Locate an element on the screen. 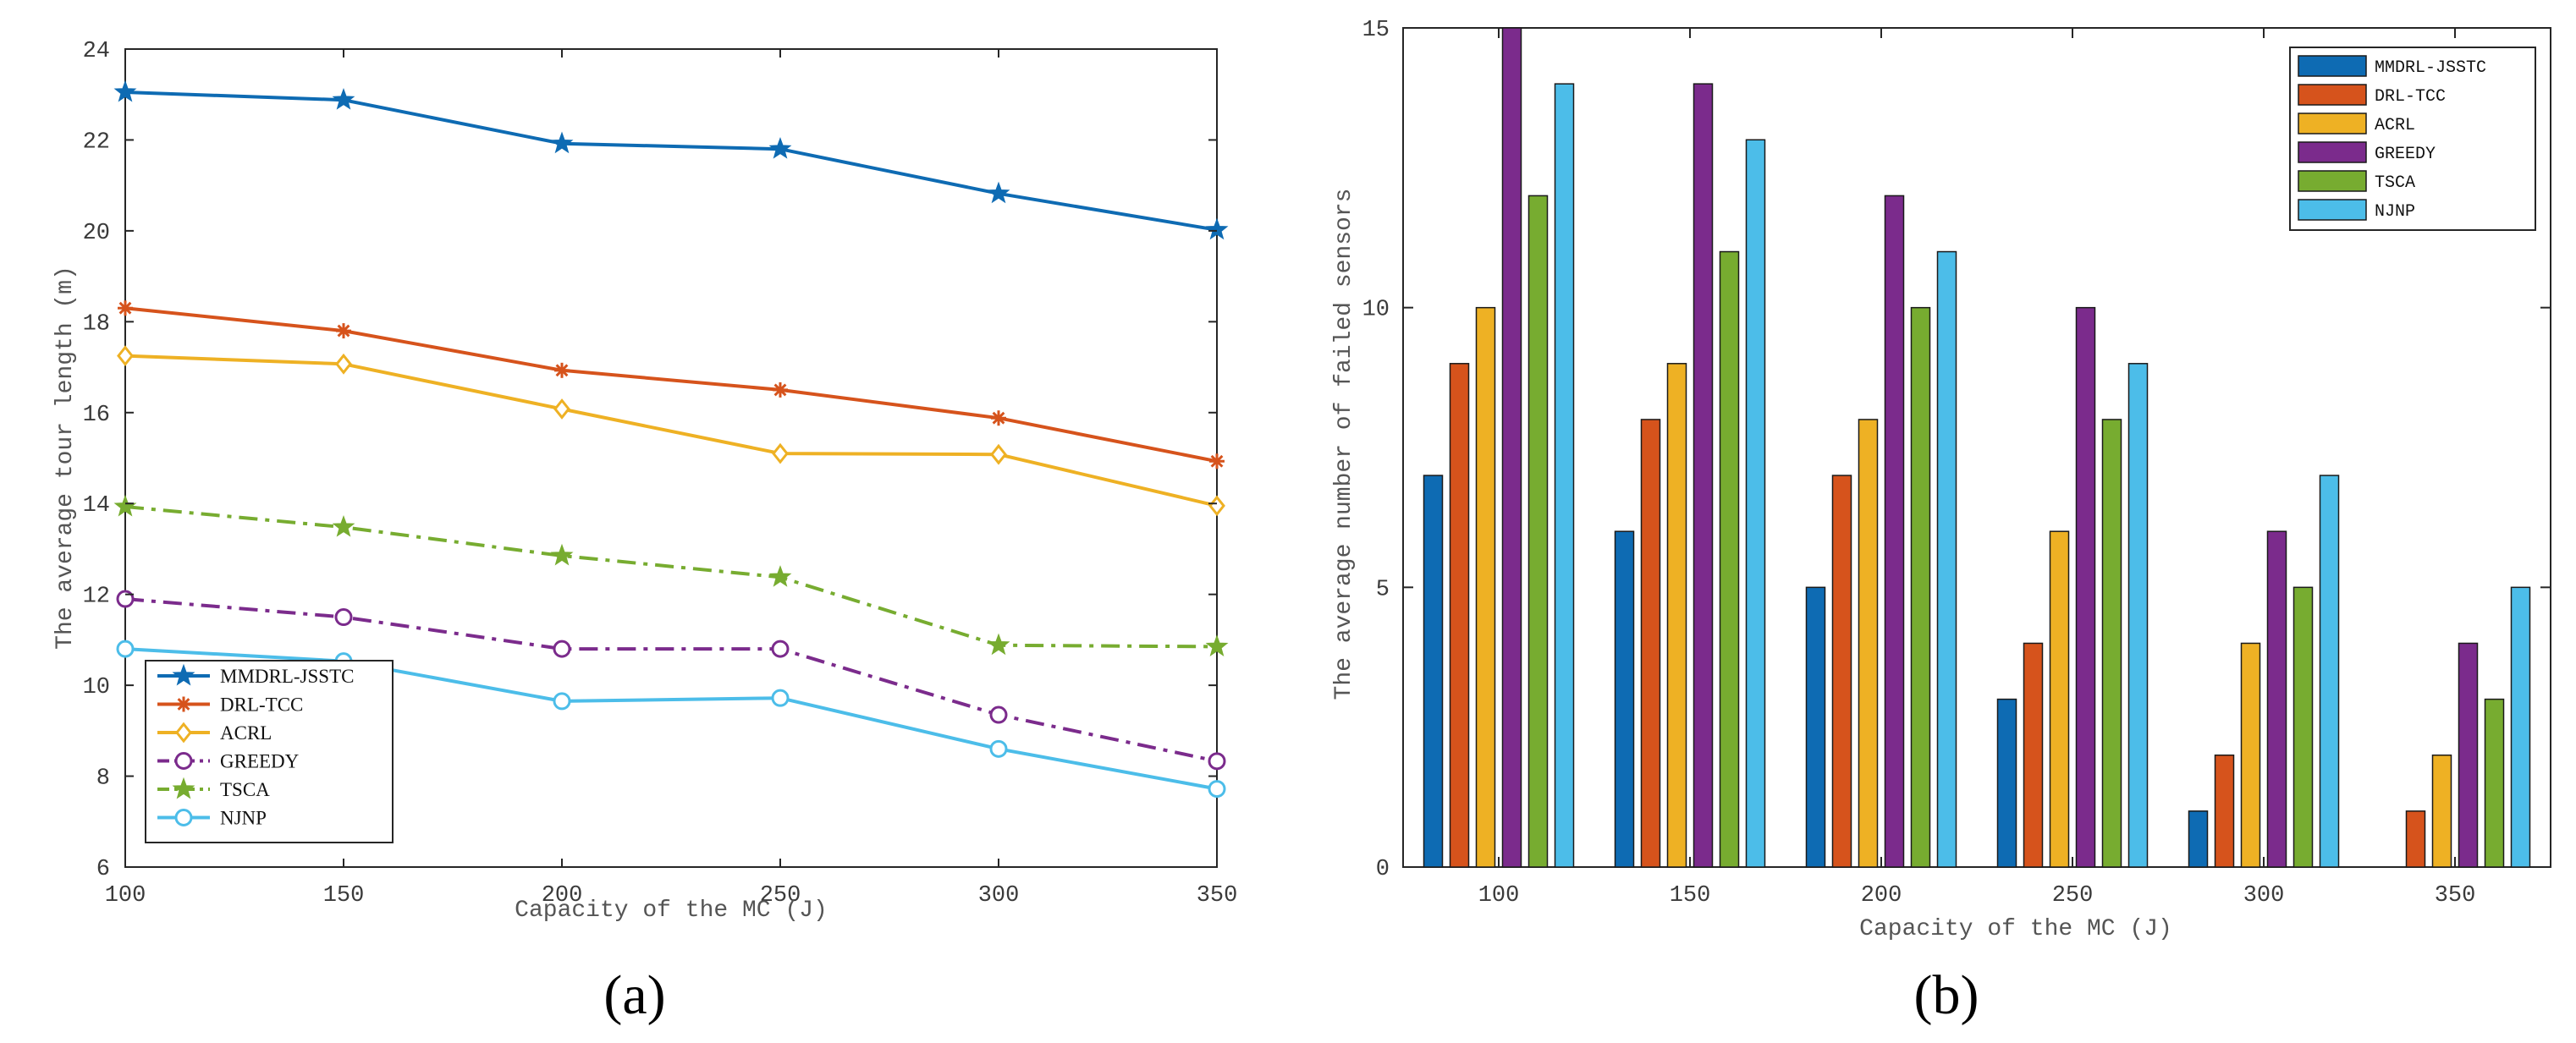 The height and width of the screenshot is (1043, 2576). legend-label-acrl: ACRL is located at coordinates (2395, 126).